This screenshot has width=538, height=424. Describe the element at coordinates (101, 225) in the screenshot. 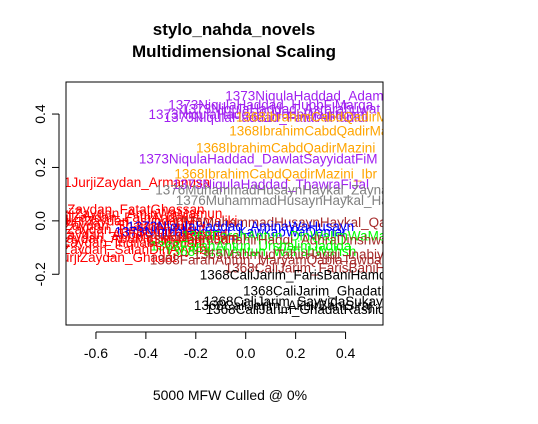

I see `point-label: 1331JurjiZaydan_ShajaratDurr` at that location.